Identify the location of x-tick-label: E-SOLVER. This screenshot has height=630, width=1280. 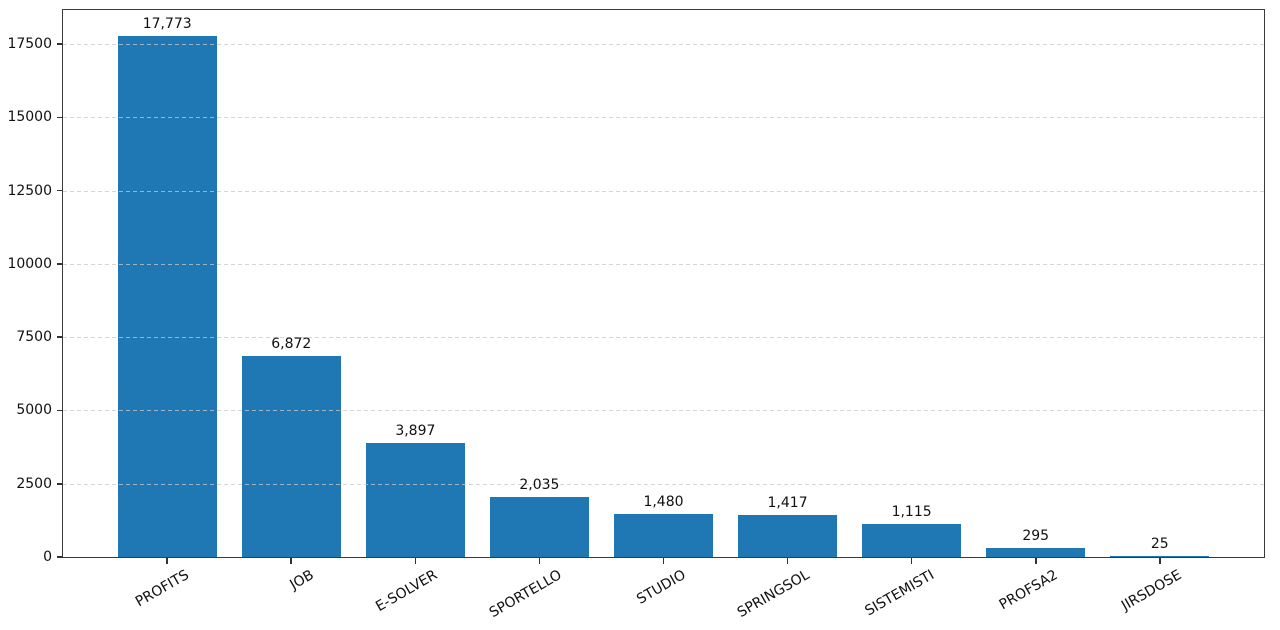
(407, 591).